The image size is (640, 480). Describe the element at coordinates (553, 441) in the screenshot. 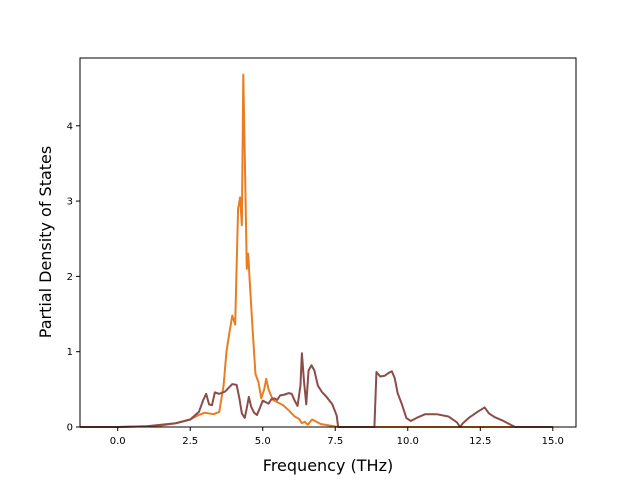

I see `x-tick-label: 15.0` at that location.